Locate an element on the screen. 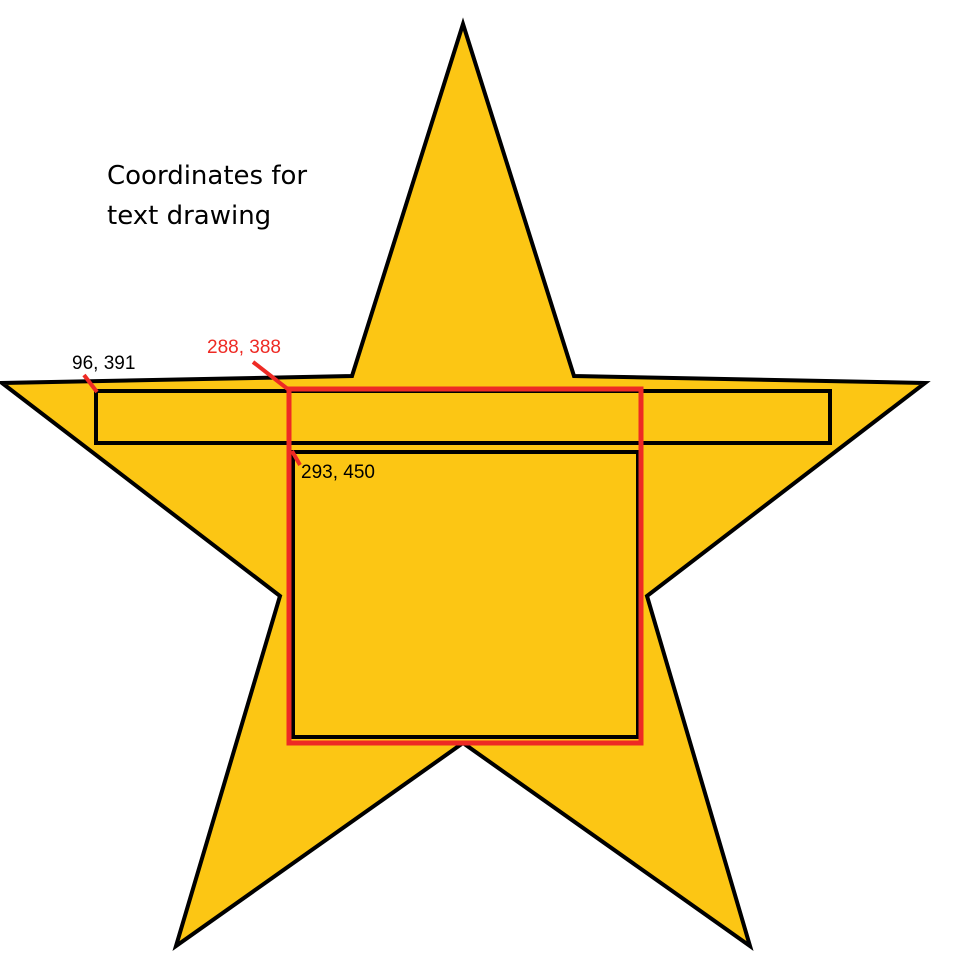 This screenshot has width=960, height=960. coord-label-wide-rect: 96, 391 is located at coordinates (103, 363).